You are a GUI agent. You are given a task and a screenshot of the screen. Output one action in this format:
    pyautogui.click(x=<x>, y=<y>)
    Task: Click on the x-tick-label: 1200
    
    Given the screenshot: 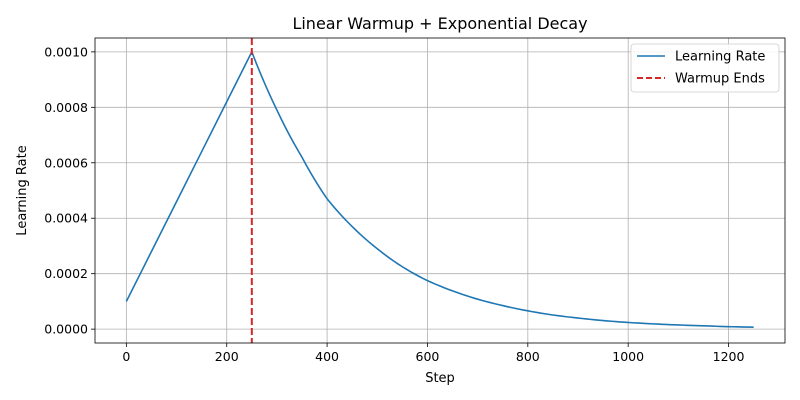 What is the action you would take?
    pyautogui.click(x=729, y=356)
    